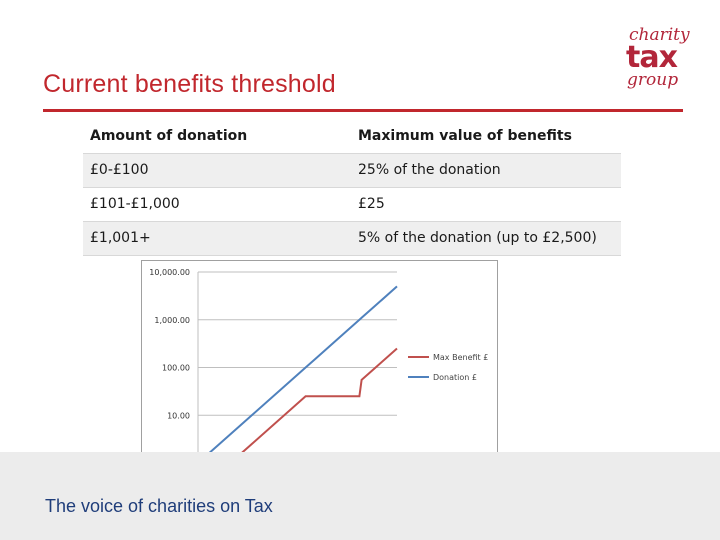 Image resolution: width=720 pixels, height=540 pixels. Describe the element at coordinates (169, 272) in the screenshot. I see `y-tick-label: 10,000.00` at that location.